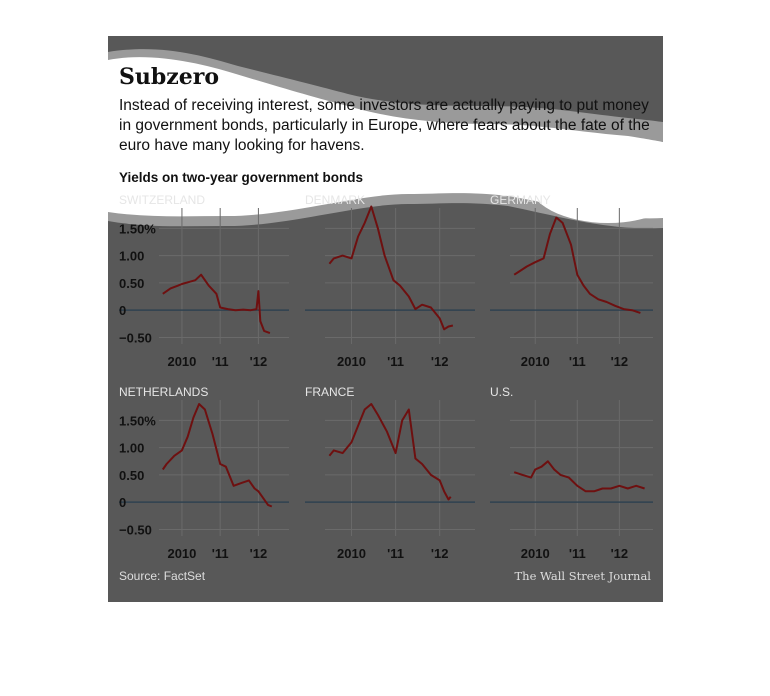  What do you see at coordinates (241, 177) in the screenshot?
I see `chart-subhead: Yields on two-year government bonds` at bounding box center [241, 177].